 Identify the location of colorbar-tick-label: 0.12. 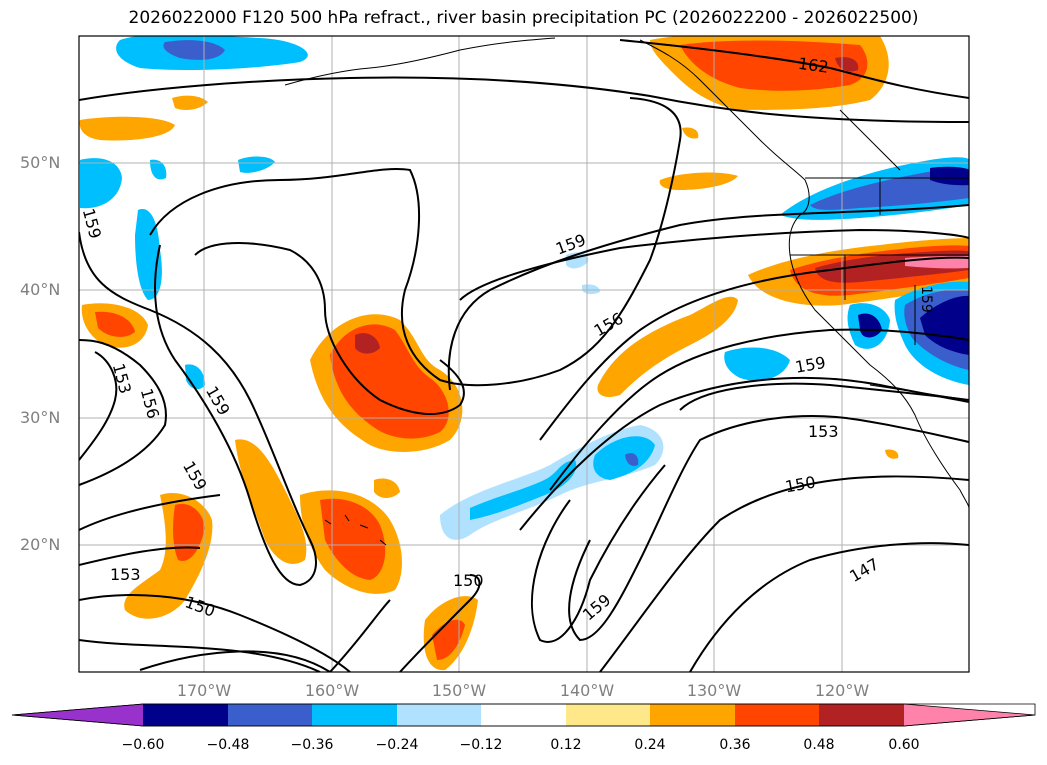
(566, 745).